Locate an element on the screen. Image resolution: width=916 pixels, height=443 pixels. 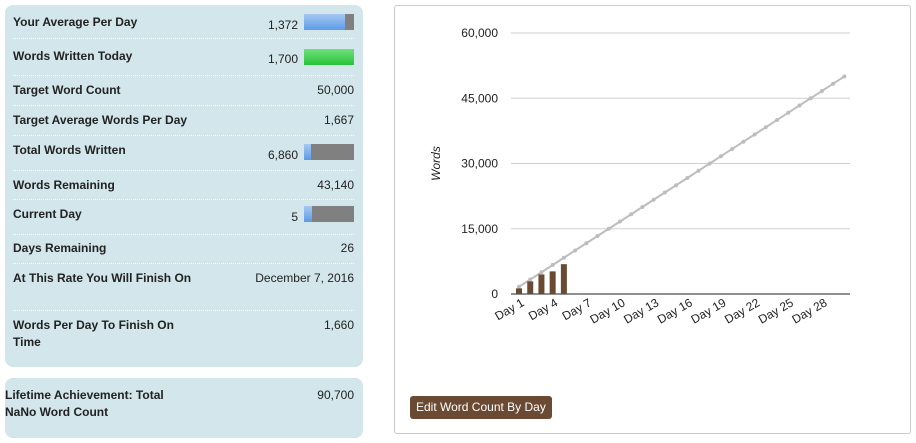
average-per-day-value: 1,372 is located at coordinates (282, 25).